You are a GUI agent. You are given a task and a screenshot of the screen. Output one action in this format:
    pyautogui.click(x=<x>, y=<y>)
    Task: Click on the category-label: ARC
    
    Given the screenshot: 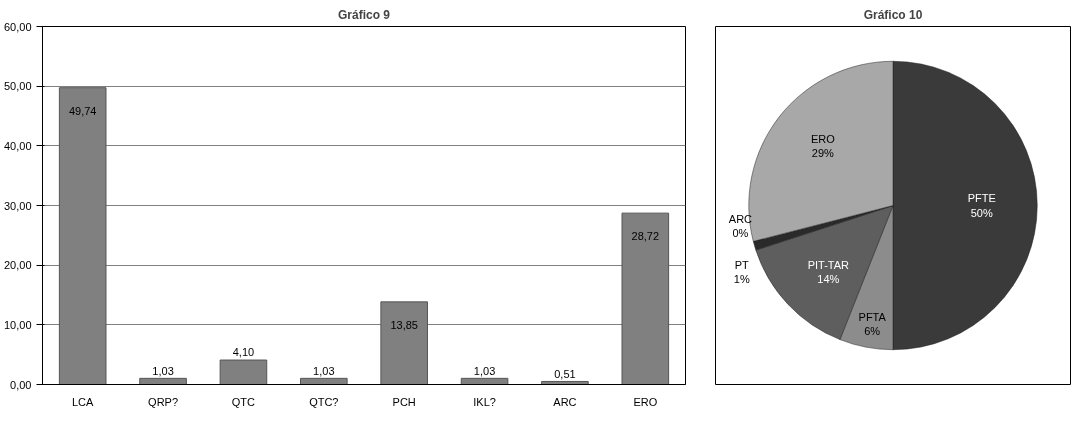 What is the action you would take?
    pyautogui.click(x=740, y=218)
    